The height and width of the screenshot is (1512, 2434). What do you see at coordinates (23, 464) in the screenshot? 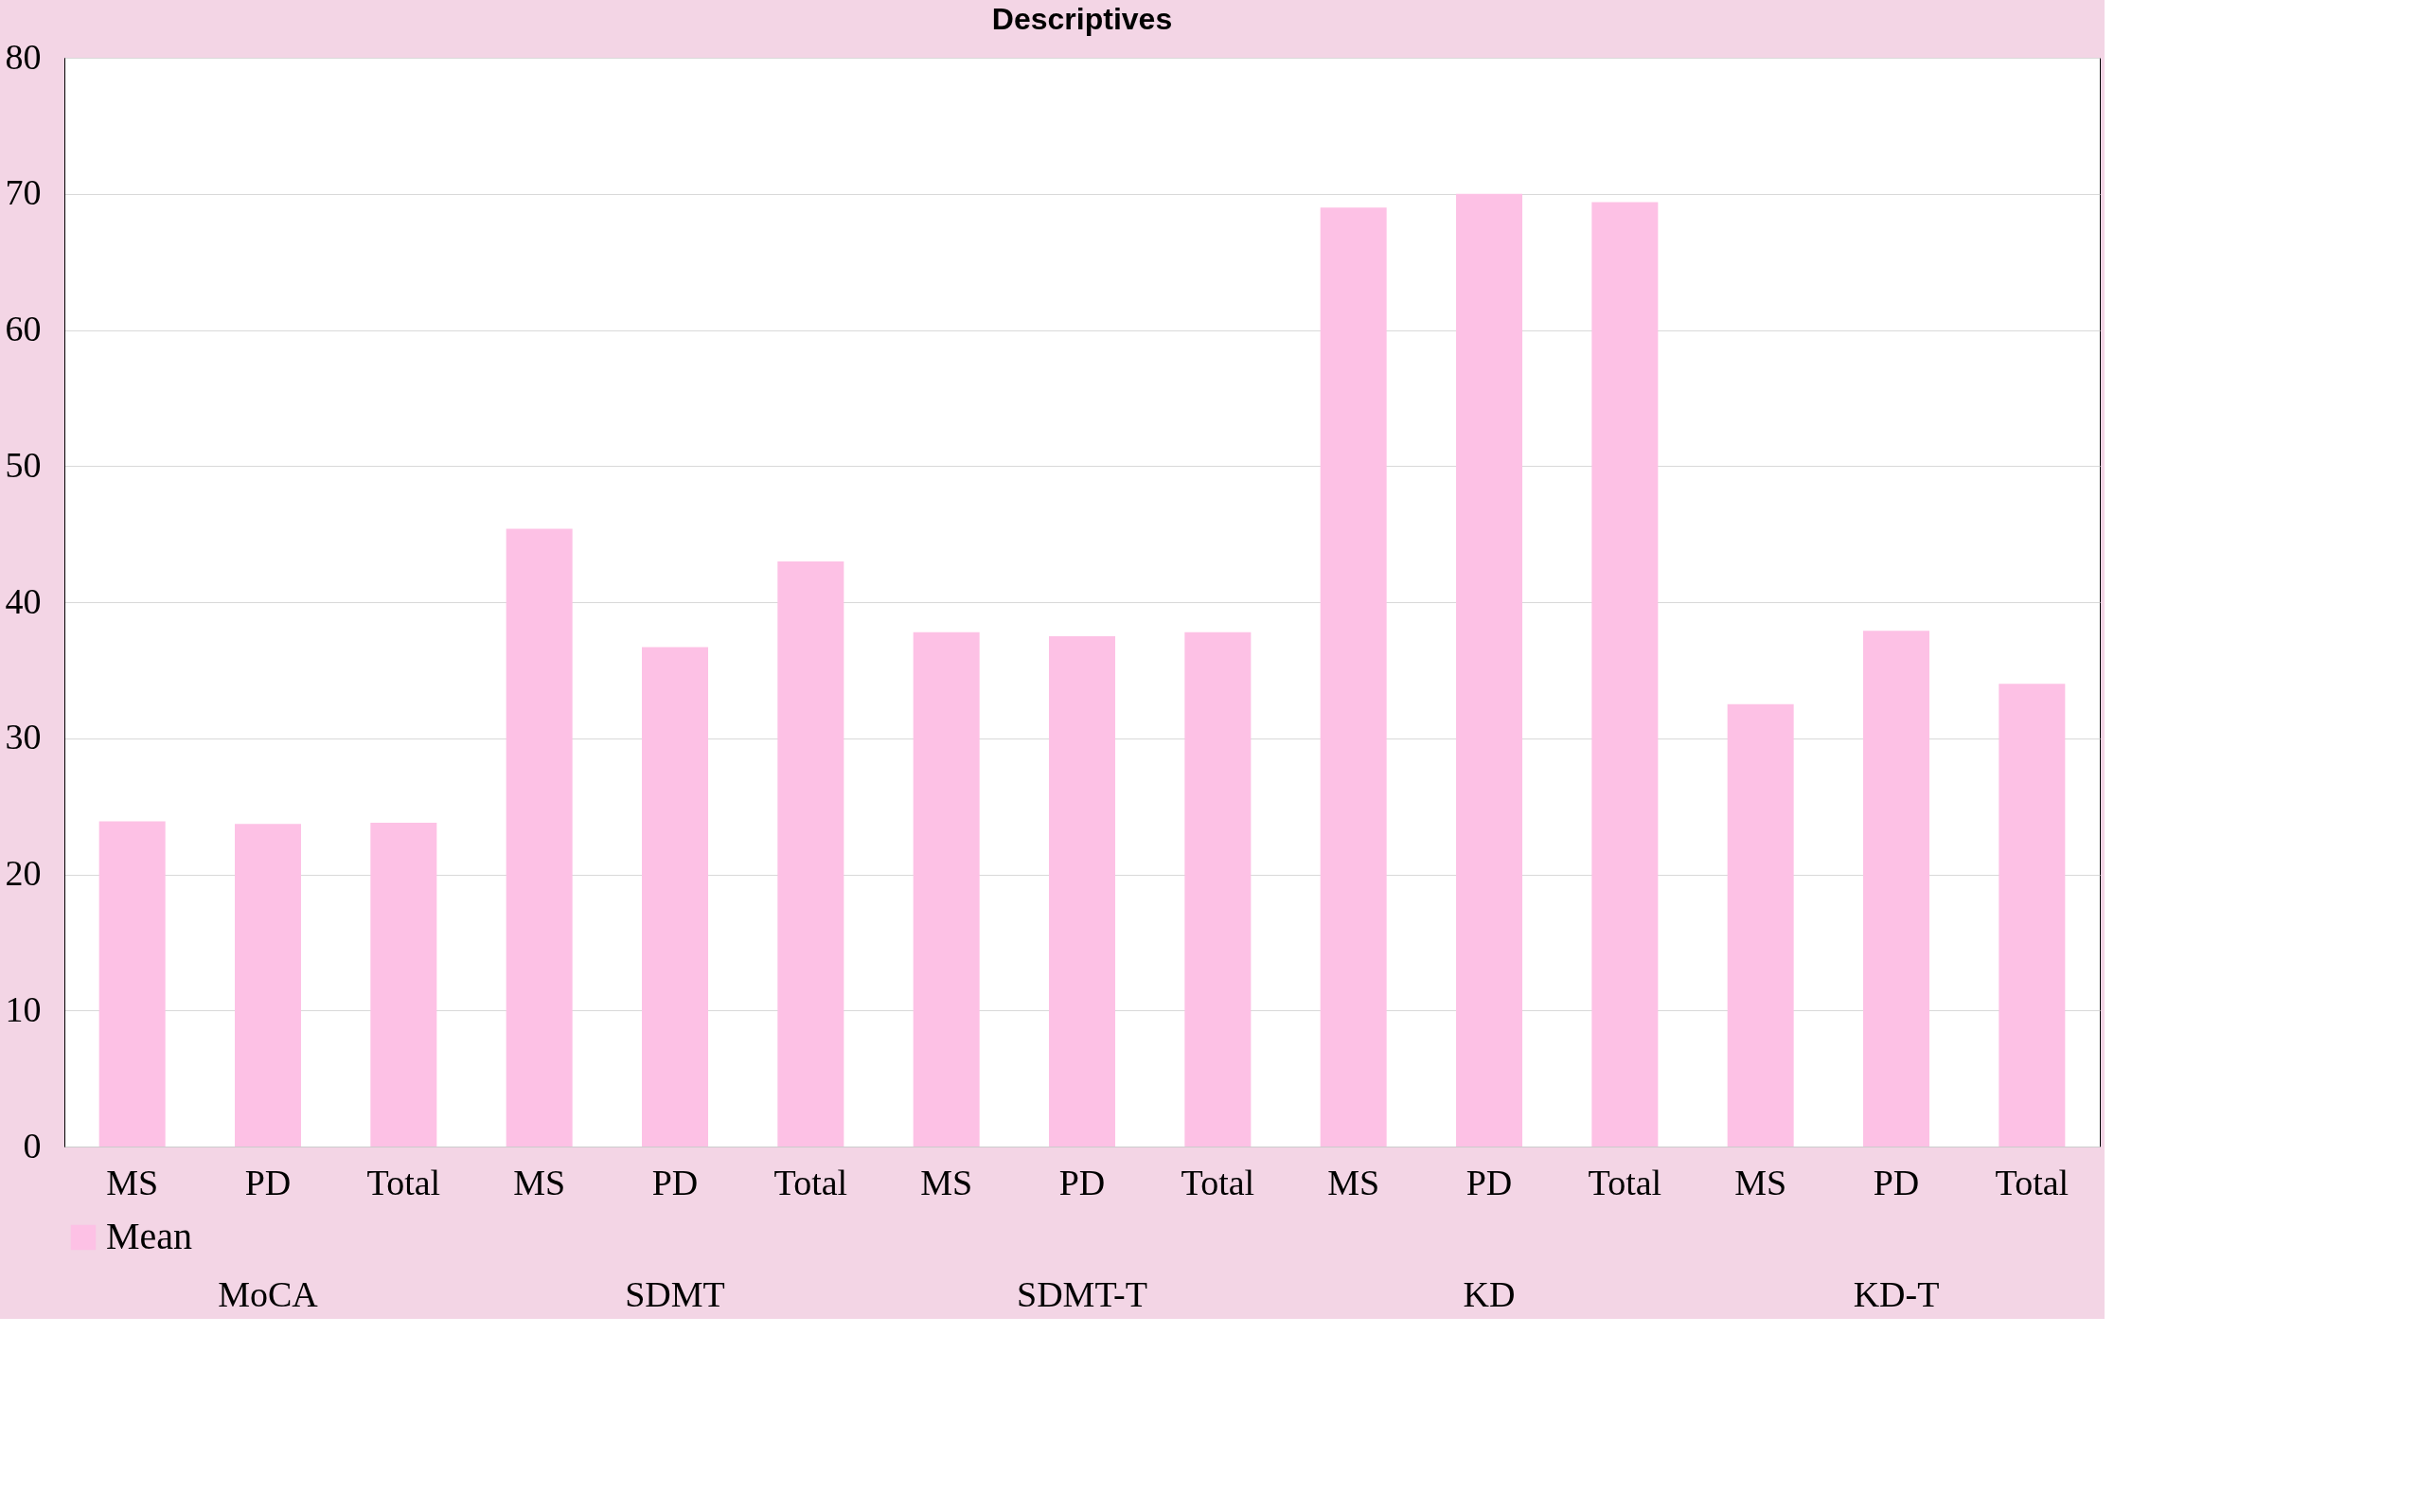
I see `y-tick-label: 50` at bounding box center [23, 464].